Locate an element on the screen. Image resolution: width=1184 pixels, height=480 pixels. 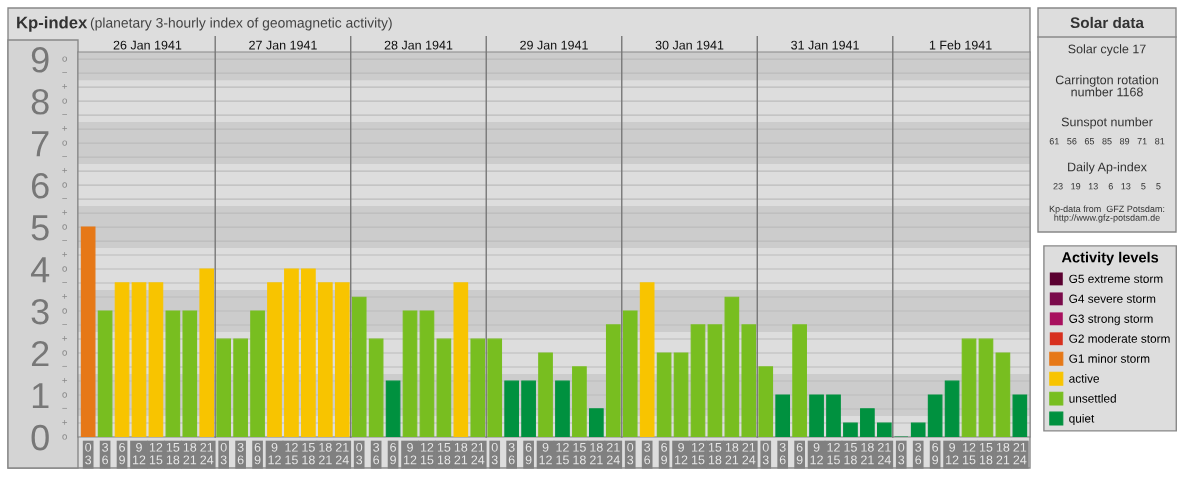
y-tick-label: 6 is located at coordinates (40, 185).